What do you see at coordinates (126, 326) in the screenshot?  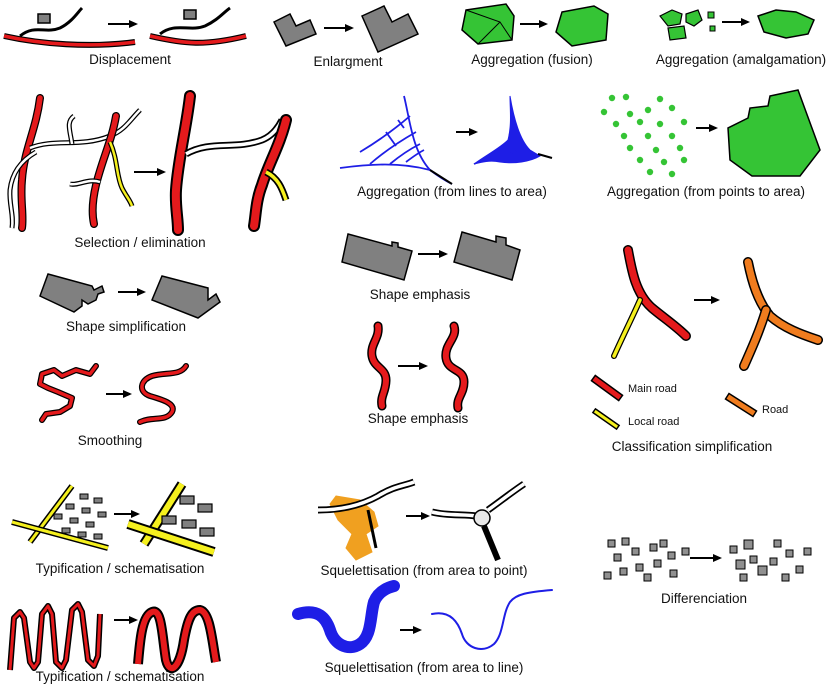 I see `caption-shape-simplification: Shape simplification` at bounding box center [126, 326].